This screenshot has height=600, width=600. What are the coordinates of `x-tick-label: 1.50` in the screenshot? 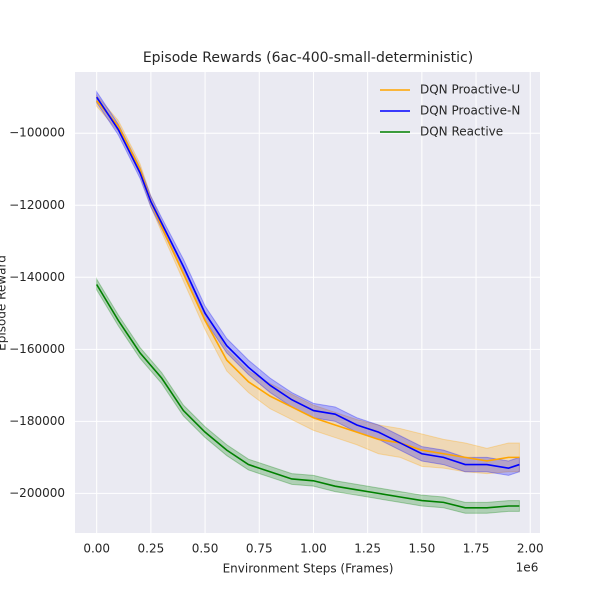 It's located at (421, 549).